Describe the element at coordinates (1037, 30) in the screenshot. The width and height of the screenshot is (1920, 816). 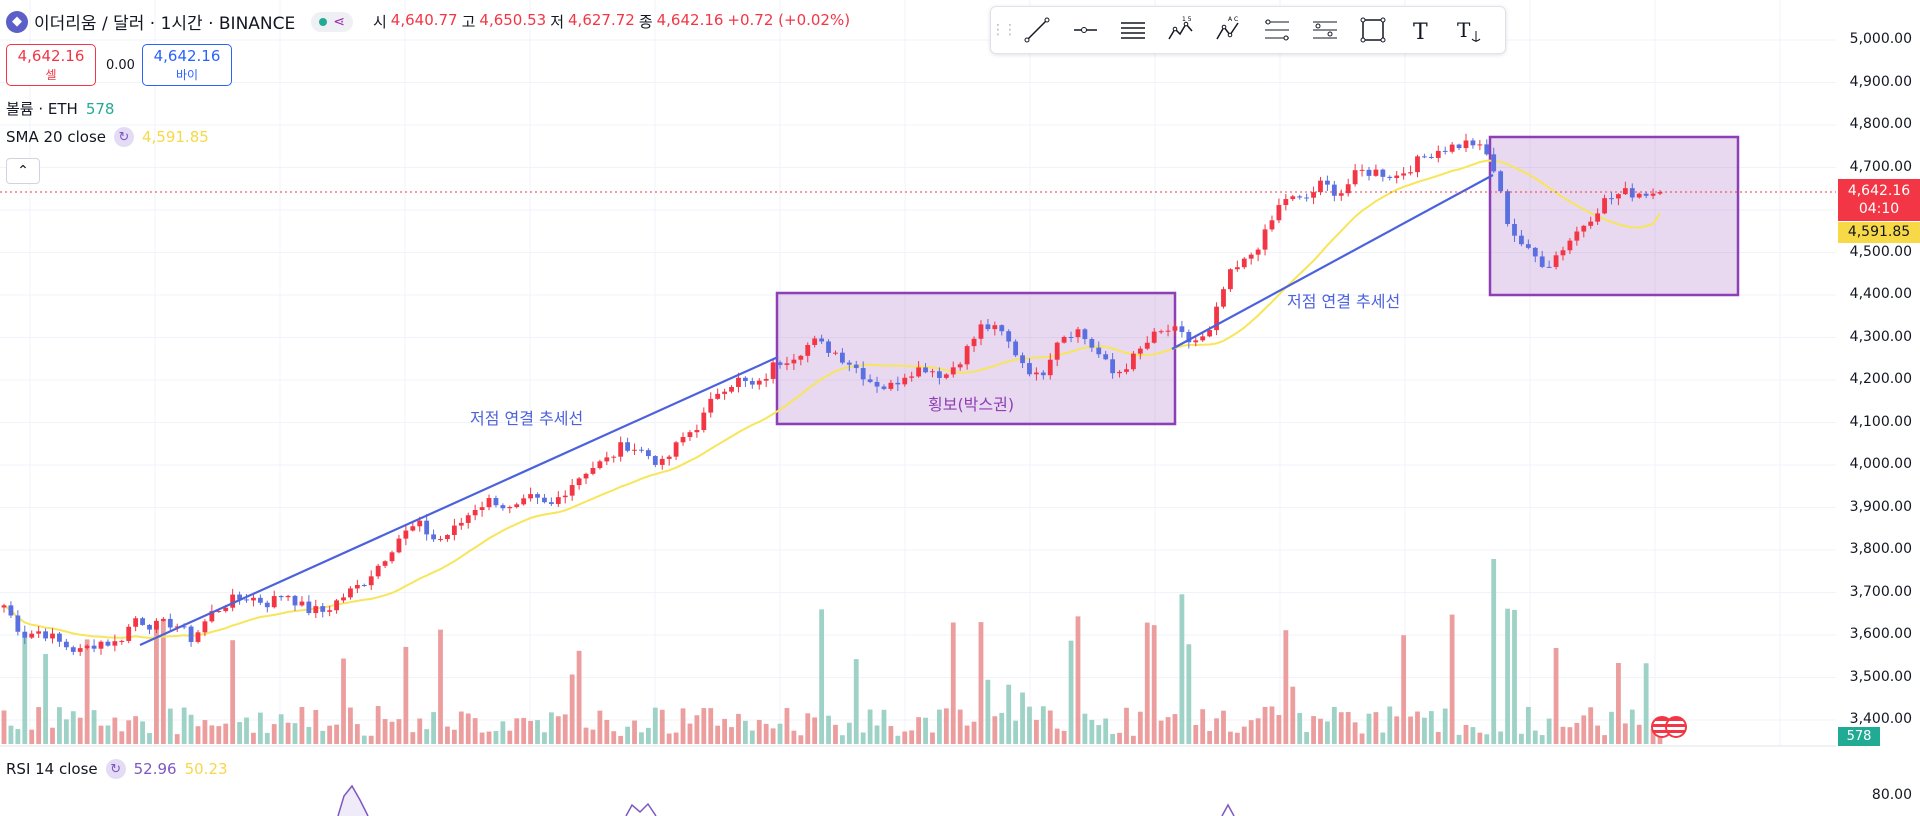
I see `trend-line-icon` at that location.